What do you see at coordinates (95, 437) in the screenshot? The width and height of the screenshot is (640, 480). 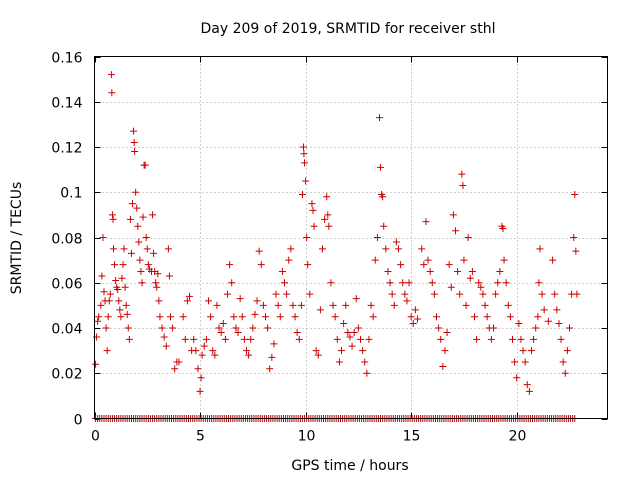 I see `x-tick-label: 0` at bounding box center [95, 437].